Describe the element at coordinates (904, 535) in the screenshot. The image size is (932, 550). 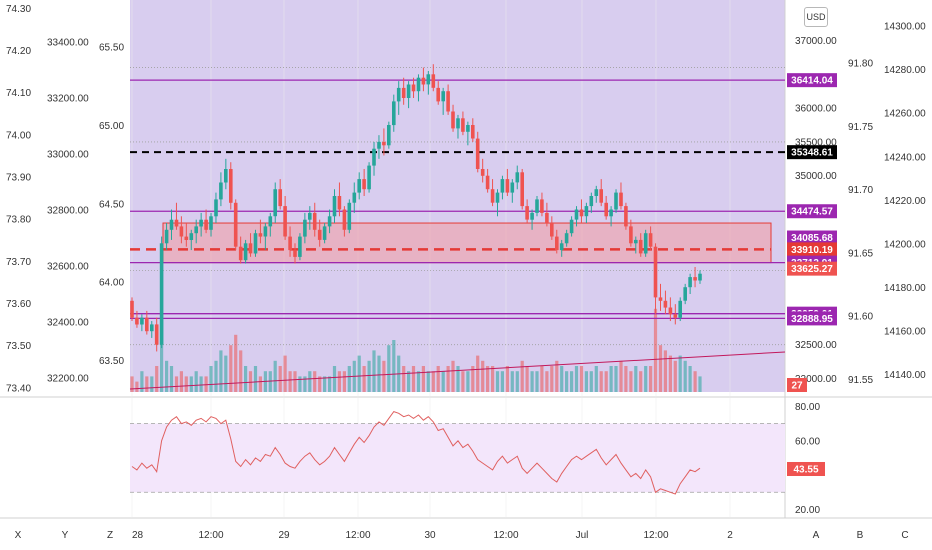
I see `axis-button-c: C` at that location.